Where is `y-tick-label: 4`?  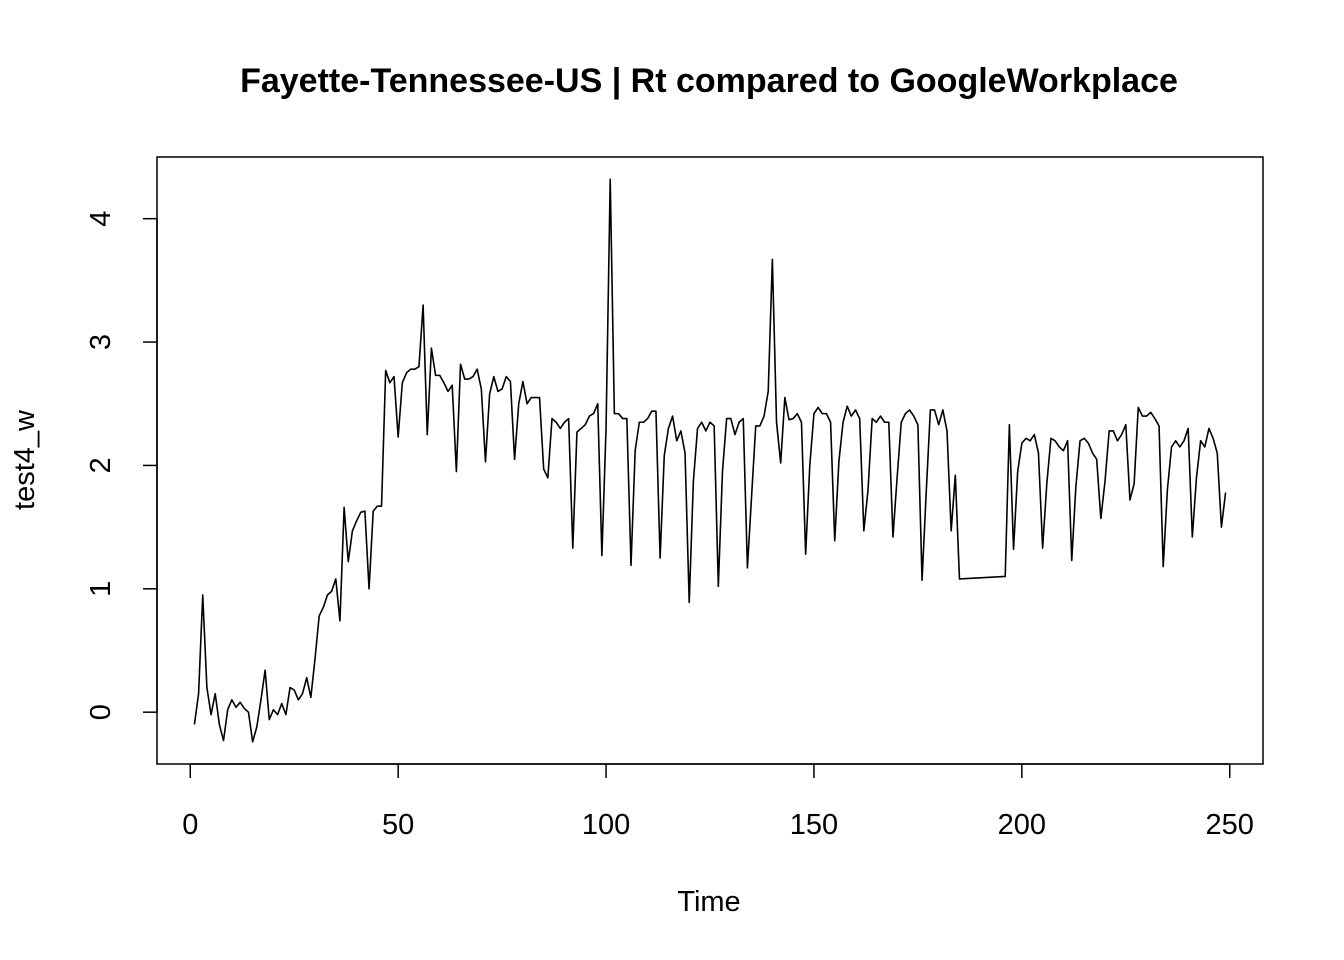 y-tick-label: 4 is located at coordinates (101, 219).